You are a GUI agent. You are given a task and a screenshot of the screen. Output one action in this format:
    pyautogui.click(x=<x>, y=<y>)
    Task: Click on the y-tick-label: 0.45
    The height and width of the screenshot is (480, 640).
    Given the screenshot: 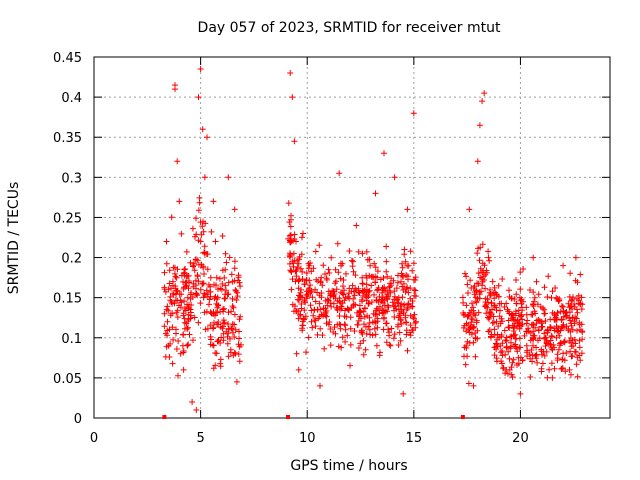 What is the action you would take?
    pyautogui.click(x=67, y=58)
    